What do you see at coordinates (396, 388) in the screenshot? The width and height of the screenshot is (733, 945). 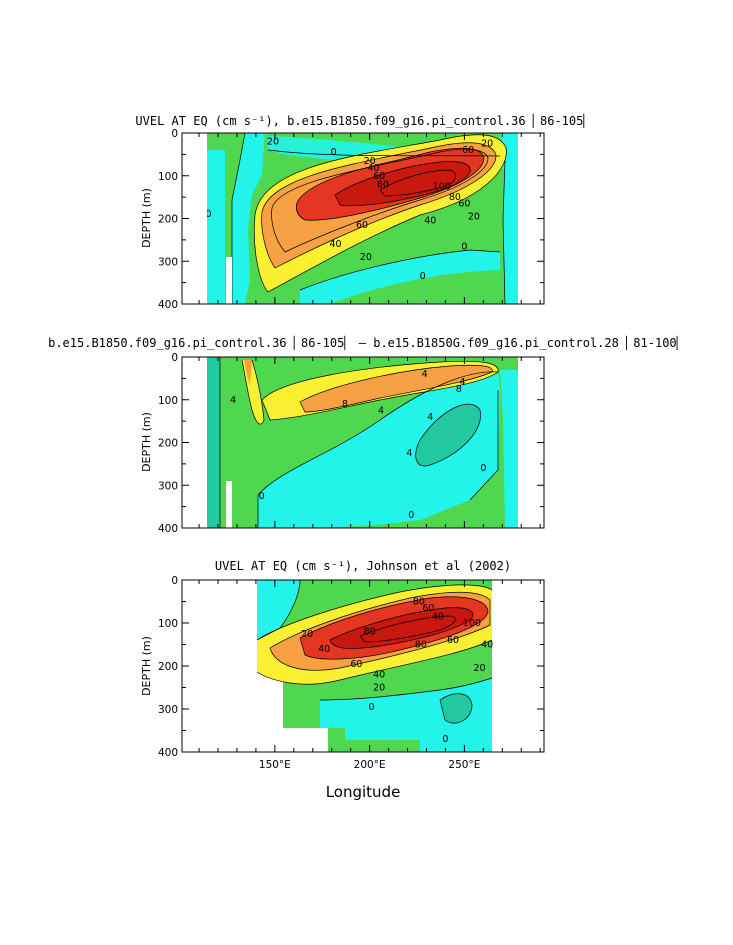 I see `panel-2-orange-band` at bounding box center [396, 388].